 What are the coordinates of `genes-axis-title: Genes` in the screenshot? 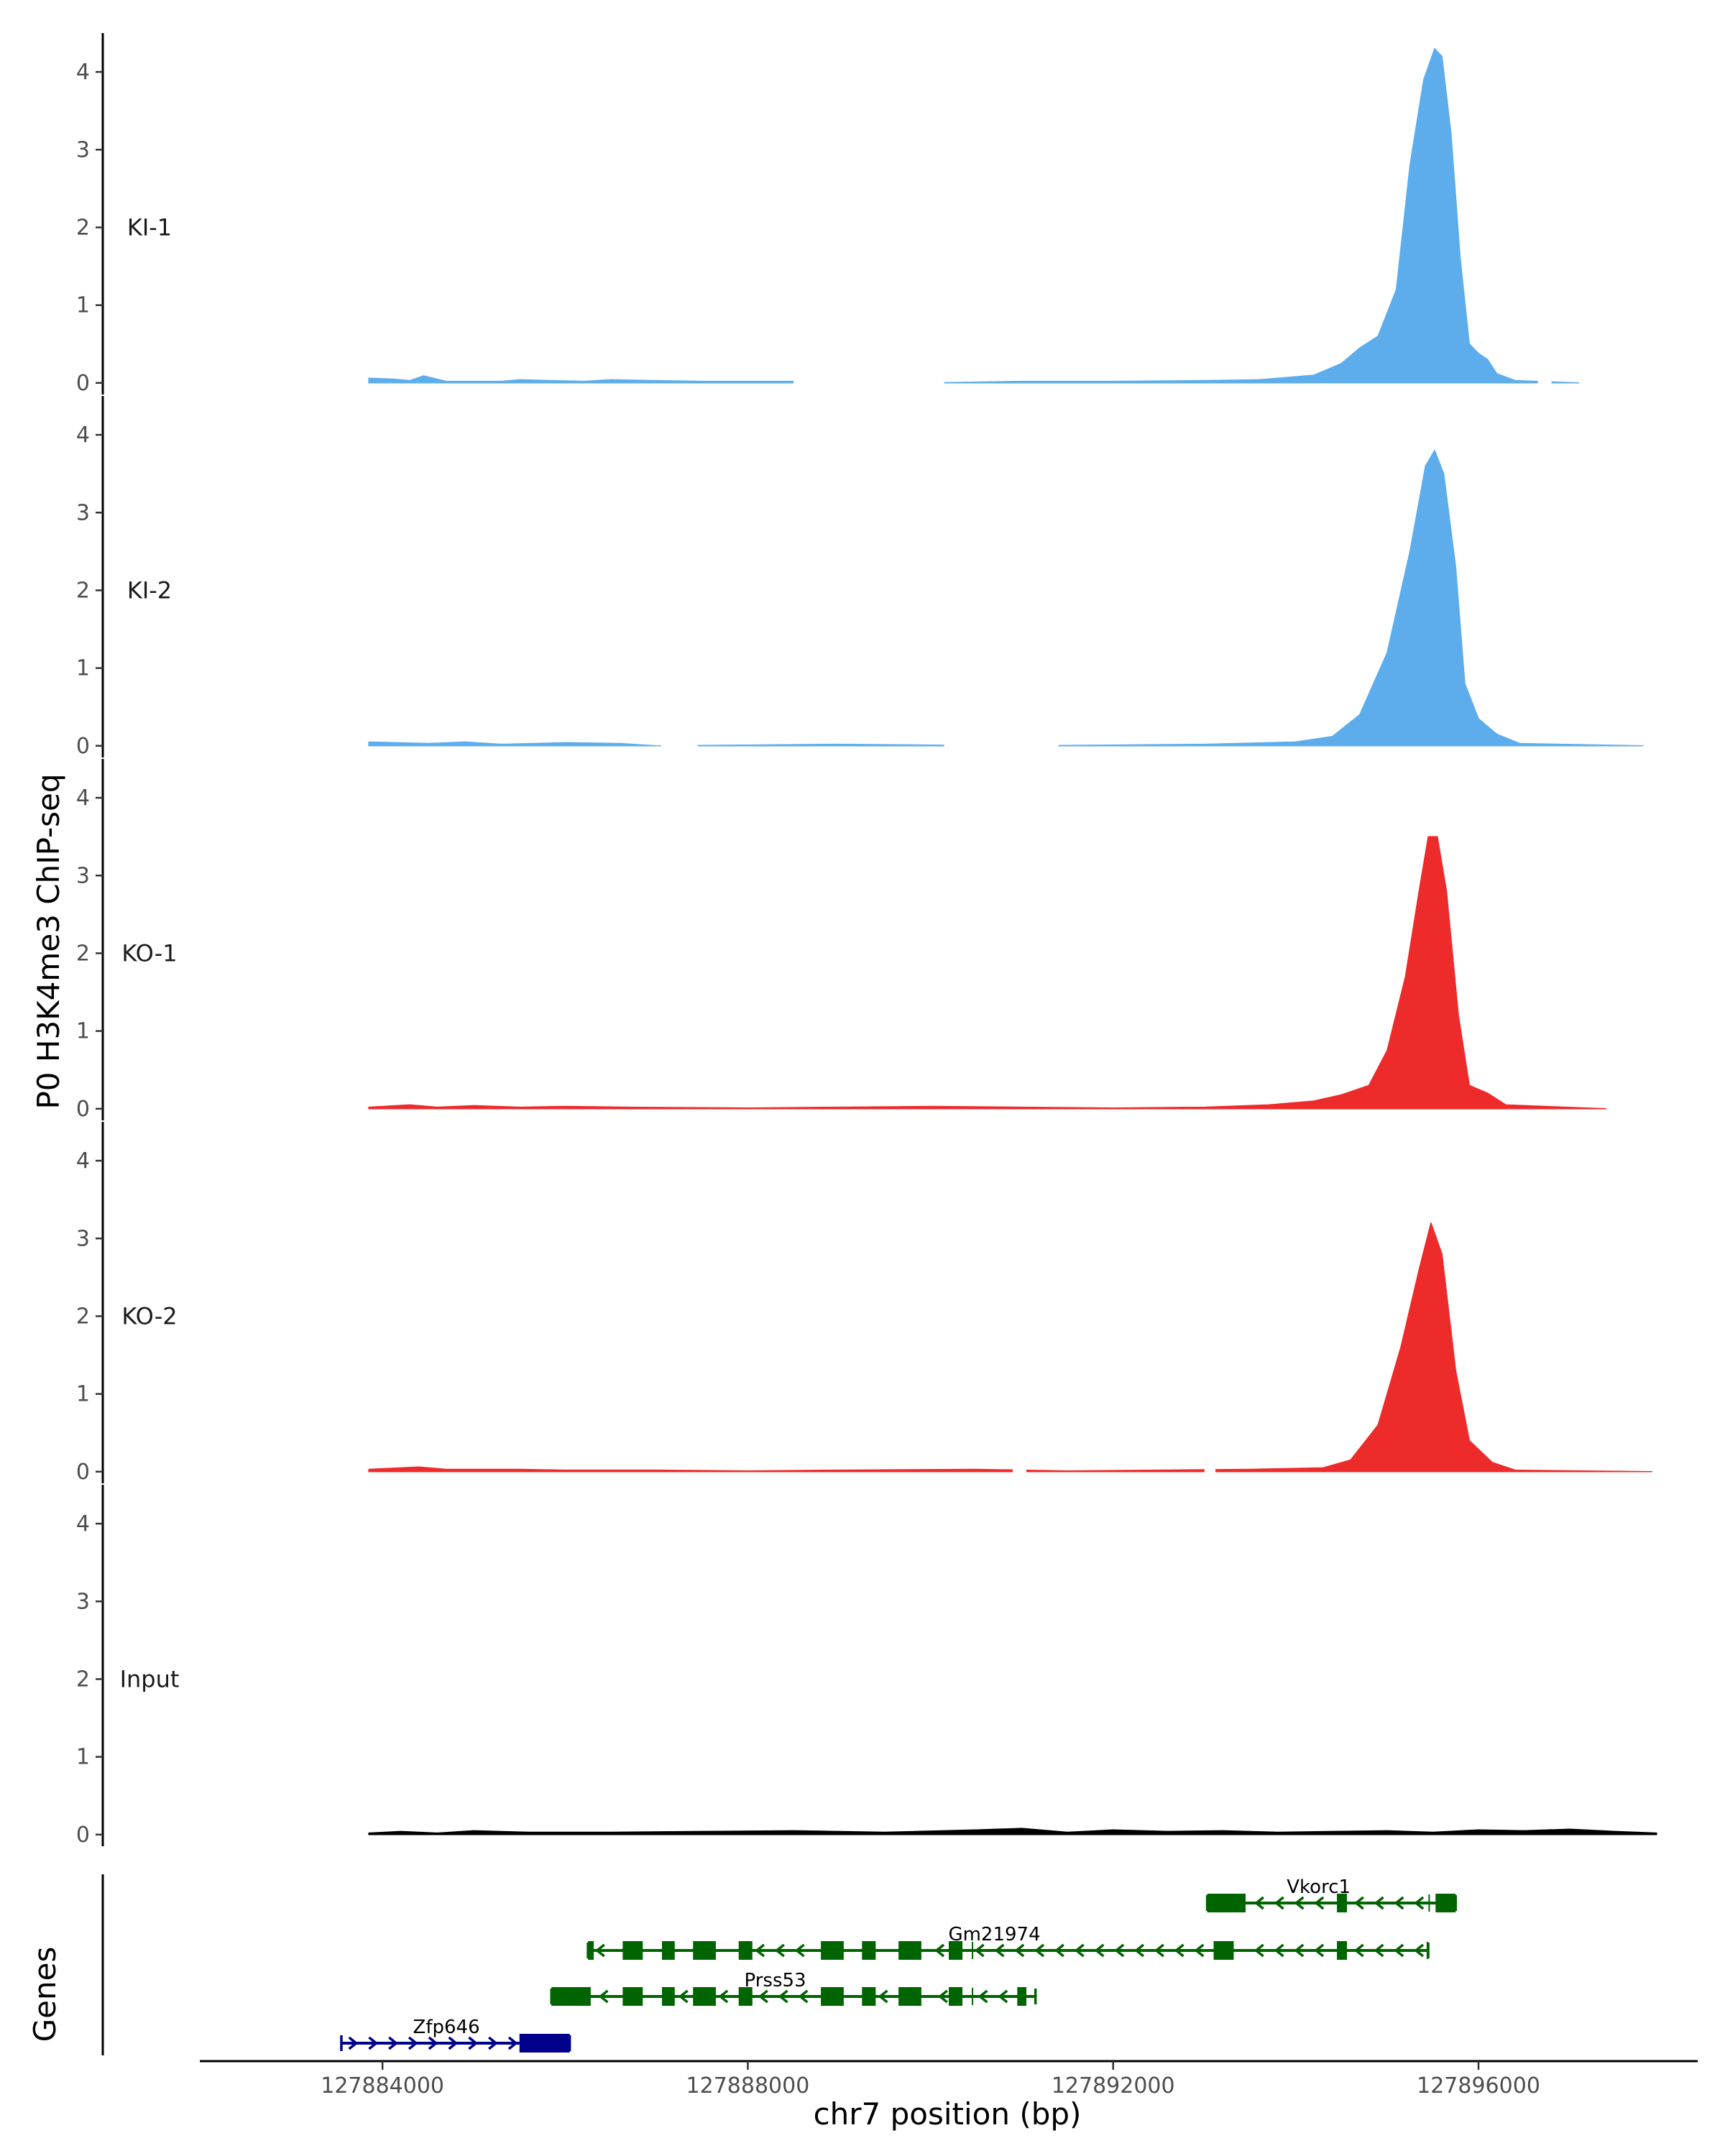 It's located at (45, 1994).